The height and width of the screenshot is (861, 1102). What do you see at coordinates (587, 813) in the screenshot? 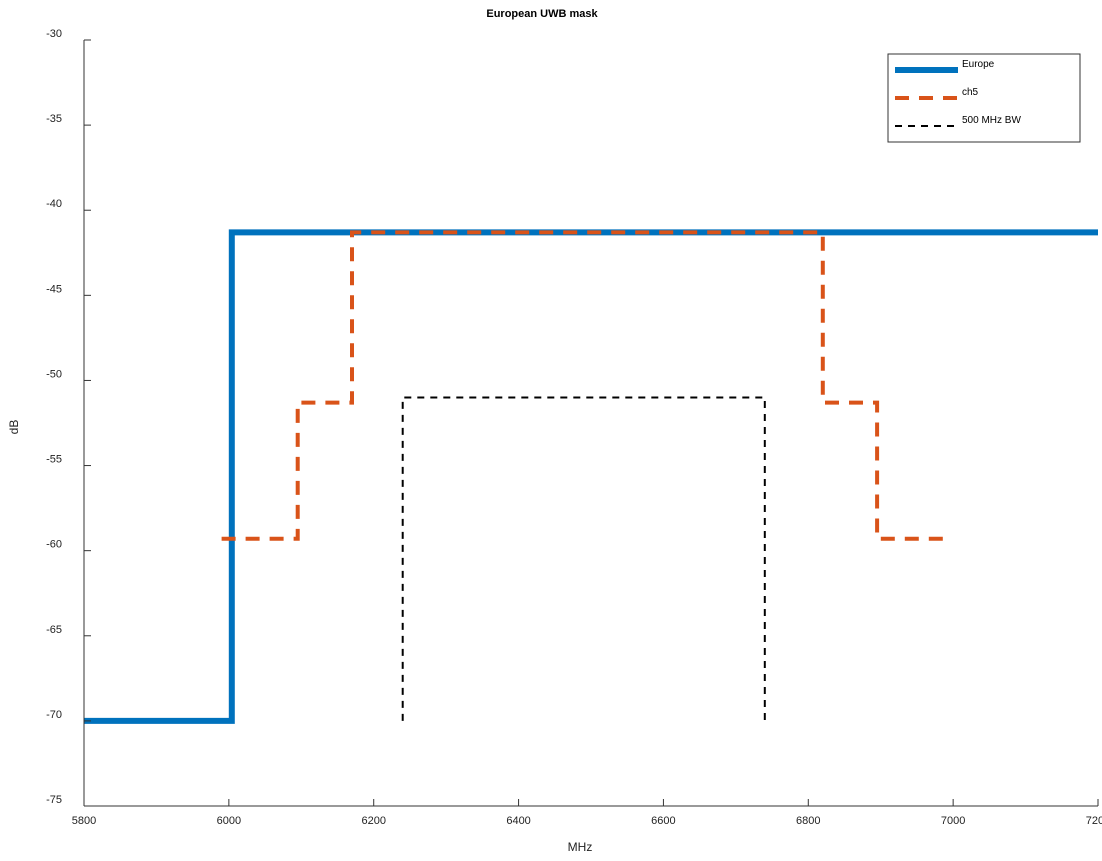
I see `x-ticks: 5800 6000 6200 6400 6600 6800 7000 7200` at bounding box center [587, 813].